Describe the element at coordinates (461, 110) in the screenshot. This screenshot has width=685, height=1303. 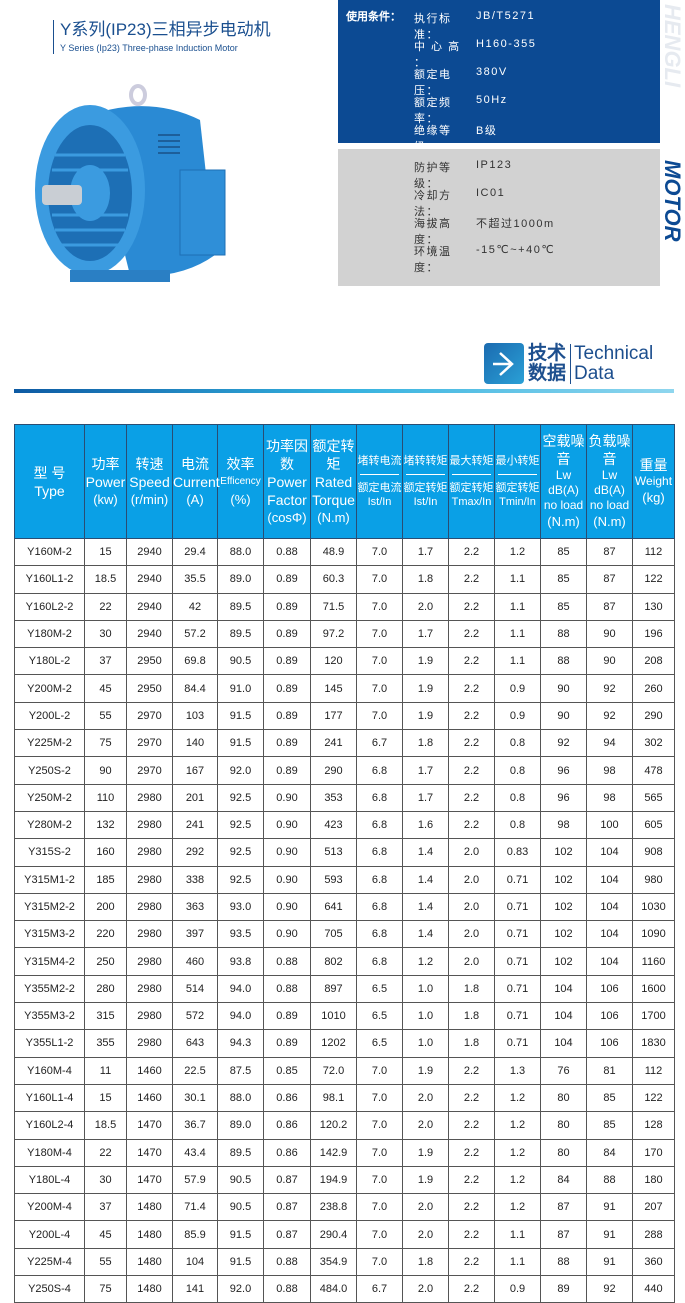
I see `spec-row: 额定频率： 50Hz` at that location.